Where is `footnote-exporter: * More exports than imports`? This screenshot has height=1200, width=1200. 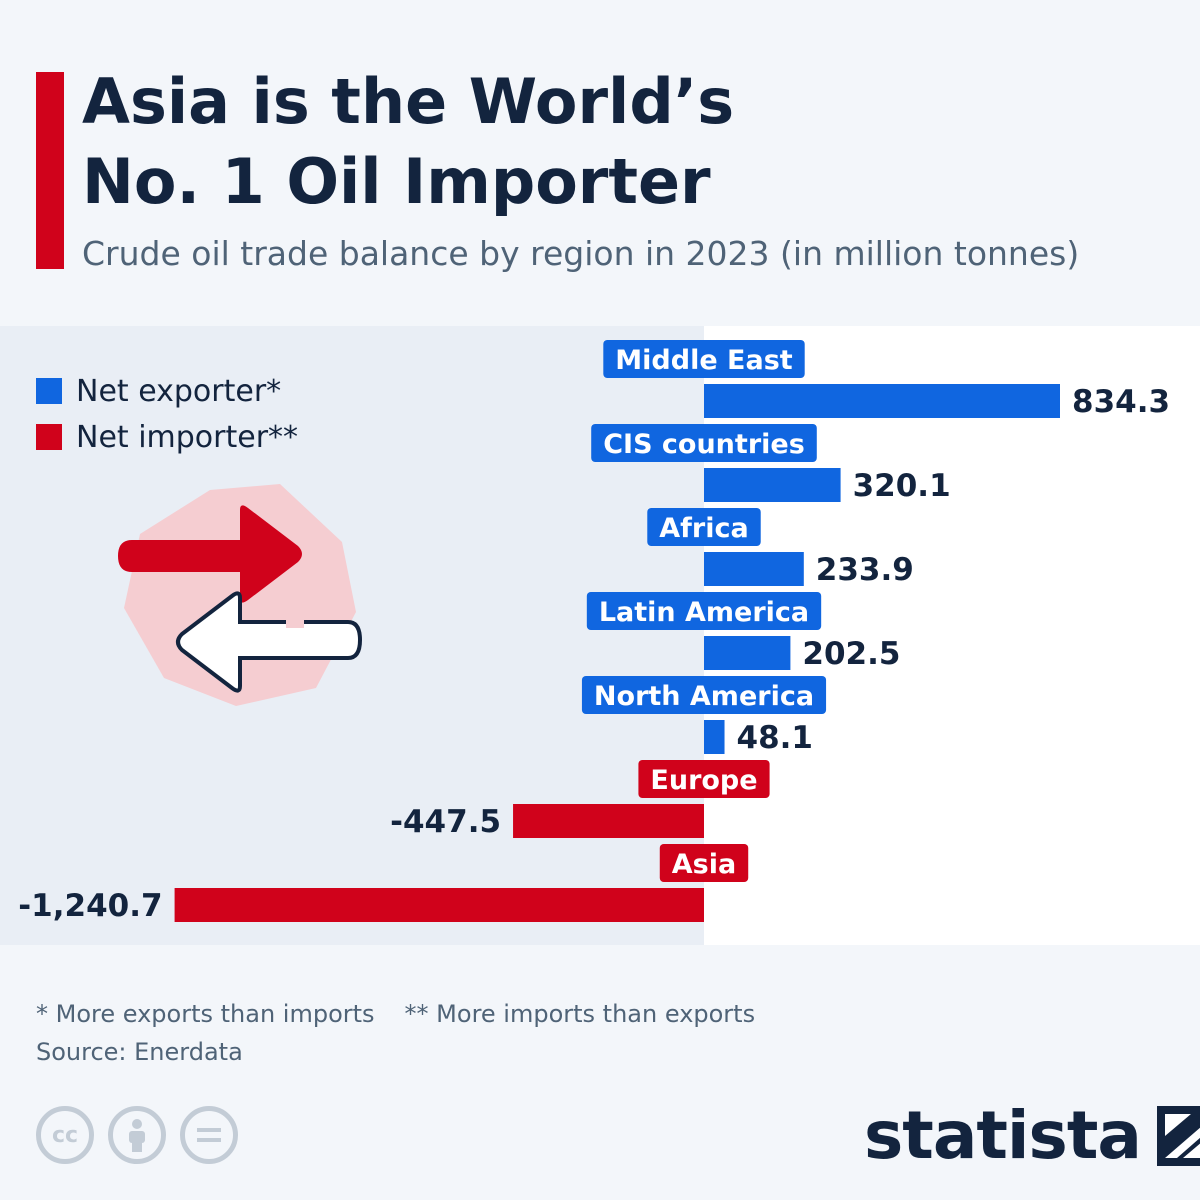
footnote-exporter: * More exports than imports is located at coordinates (205, 1014).